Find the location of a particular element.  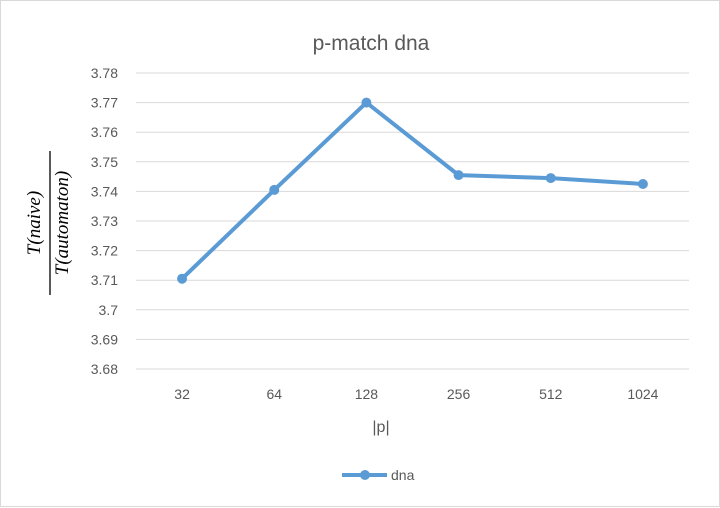

y-tick-label: 3.68 is located at coordinates (104, 369).